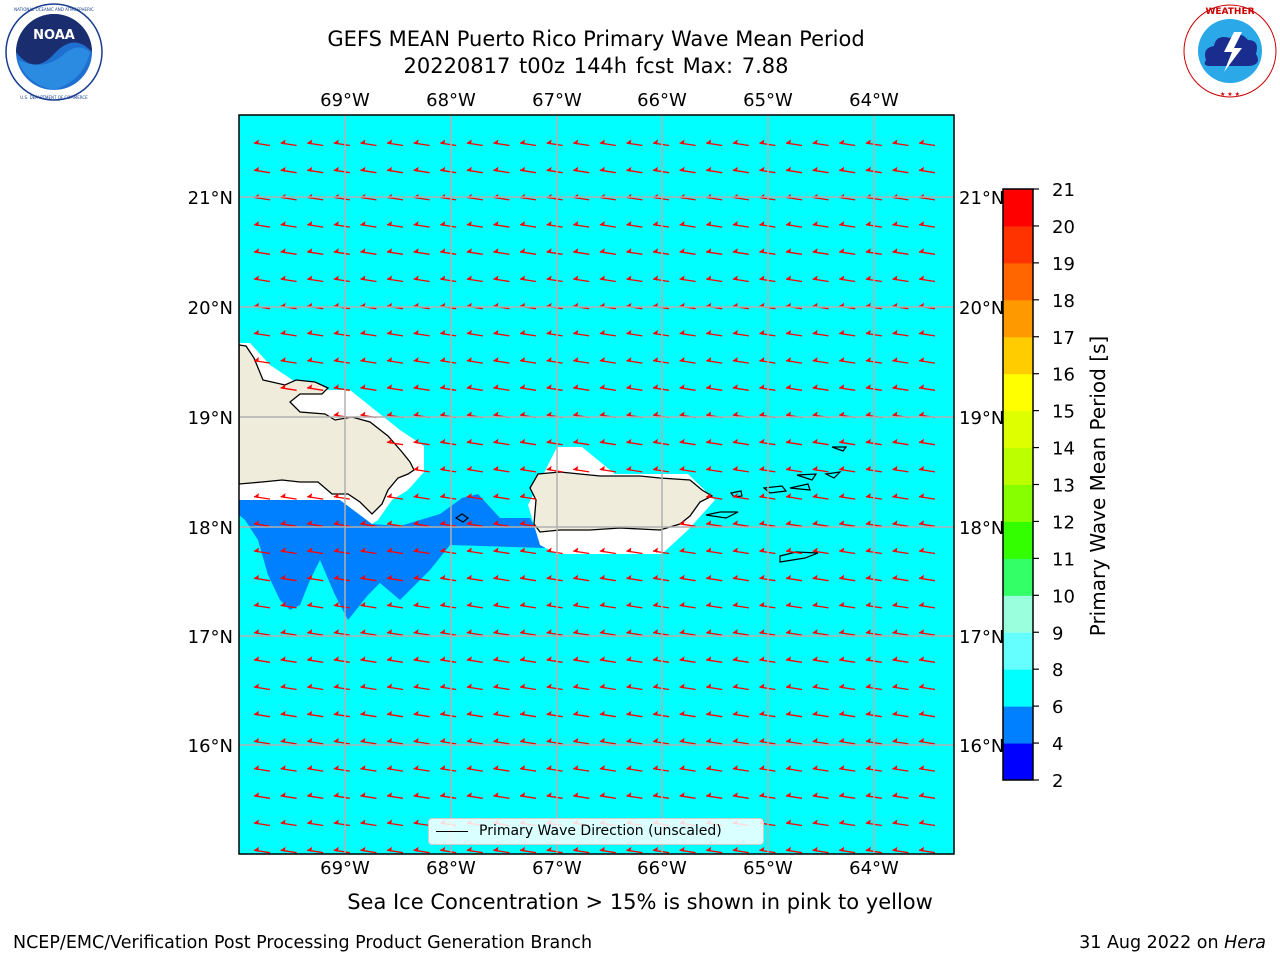 This screenshot has height=960, width=1280. I want to click on colorbar-tick-label: 10, so click(1063, 596).